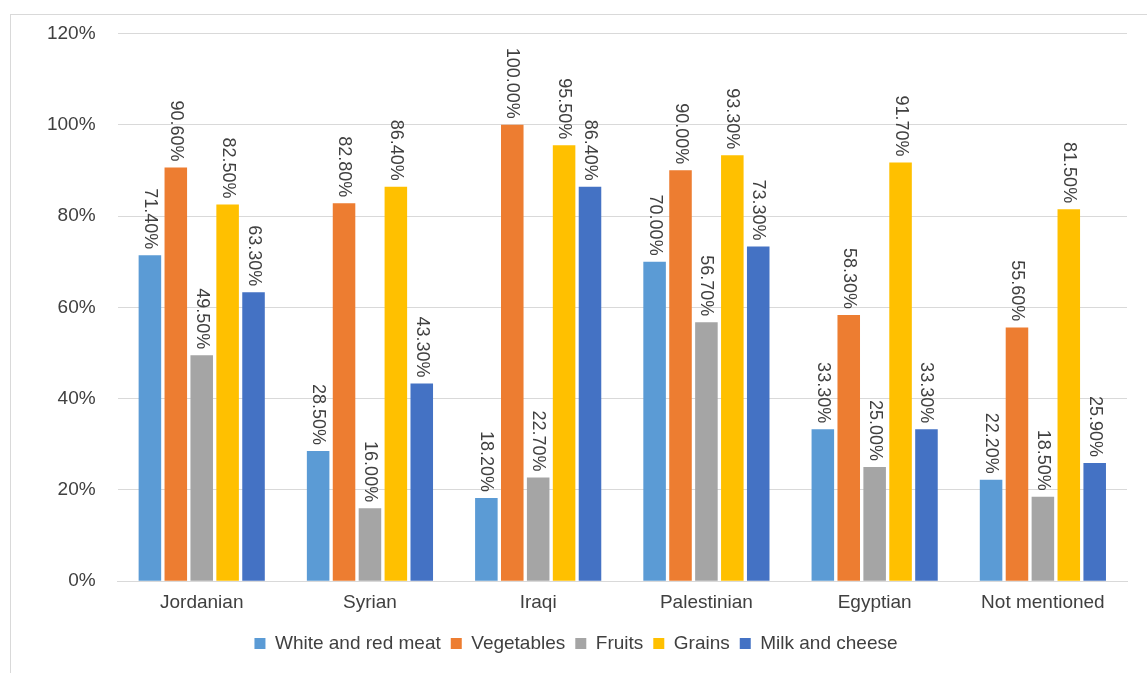  What do you see at coordinates (1069, 173) in the screenshot?
I see `data-label: 81.50%` at bounding box center [1069, 173].